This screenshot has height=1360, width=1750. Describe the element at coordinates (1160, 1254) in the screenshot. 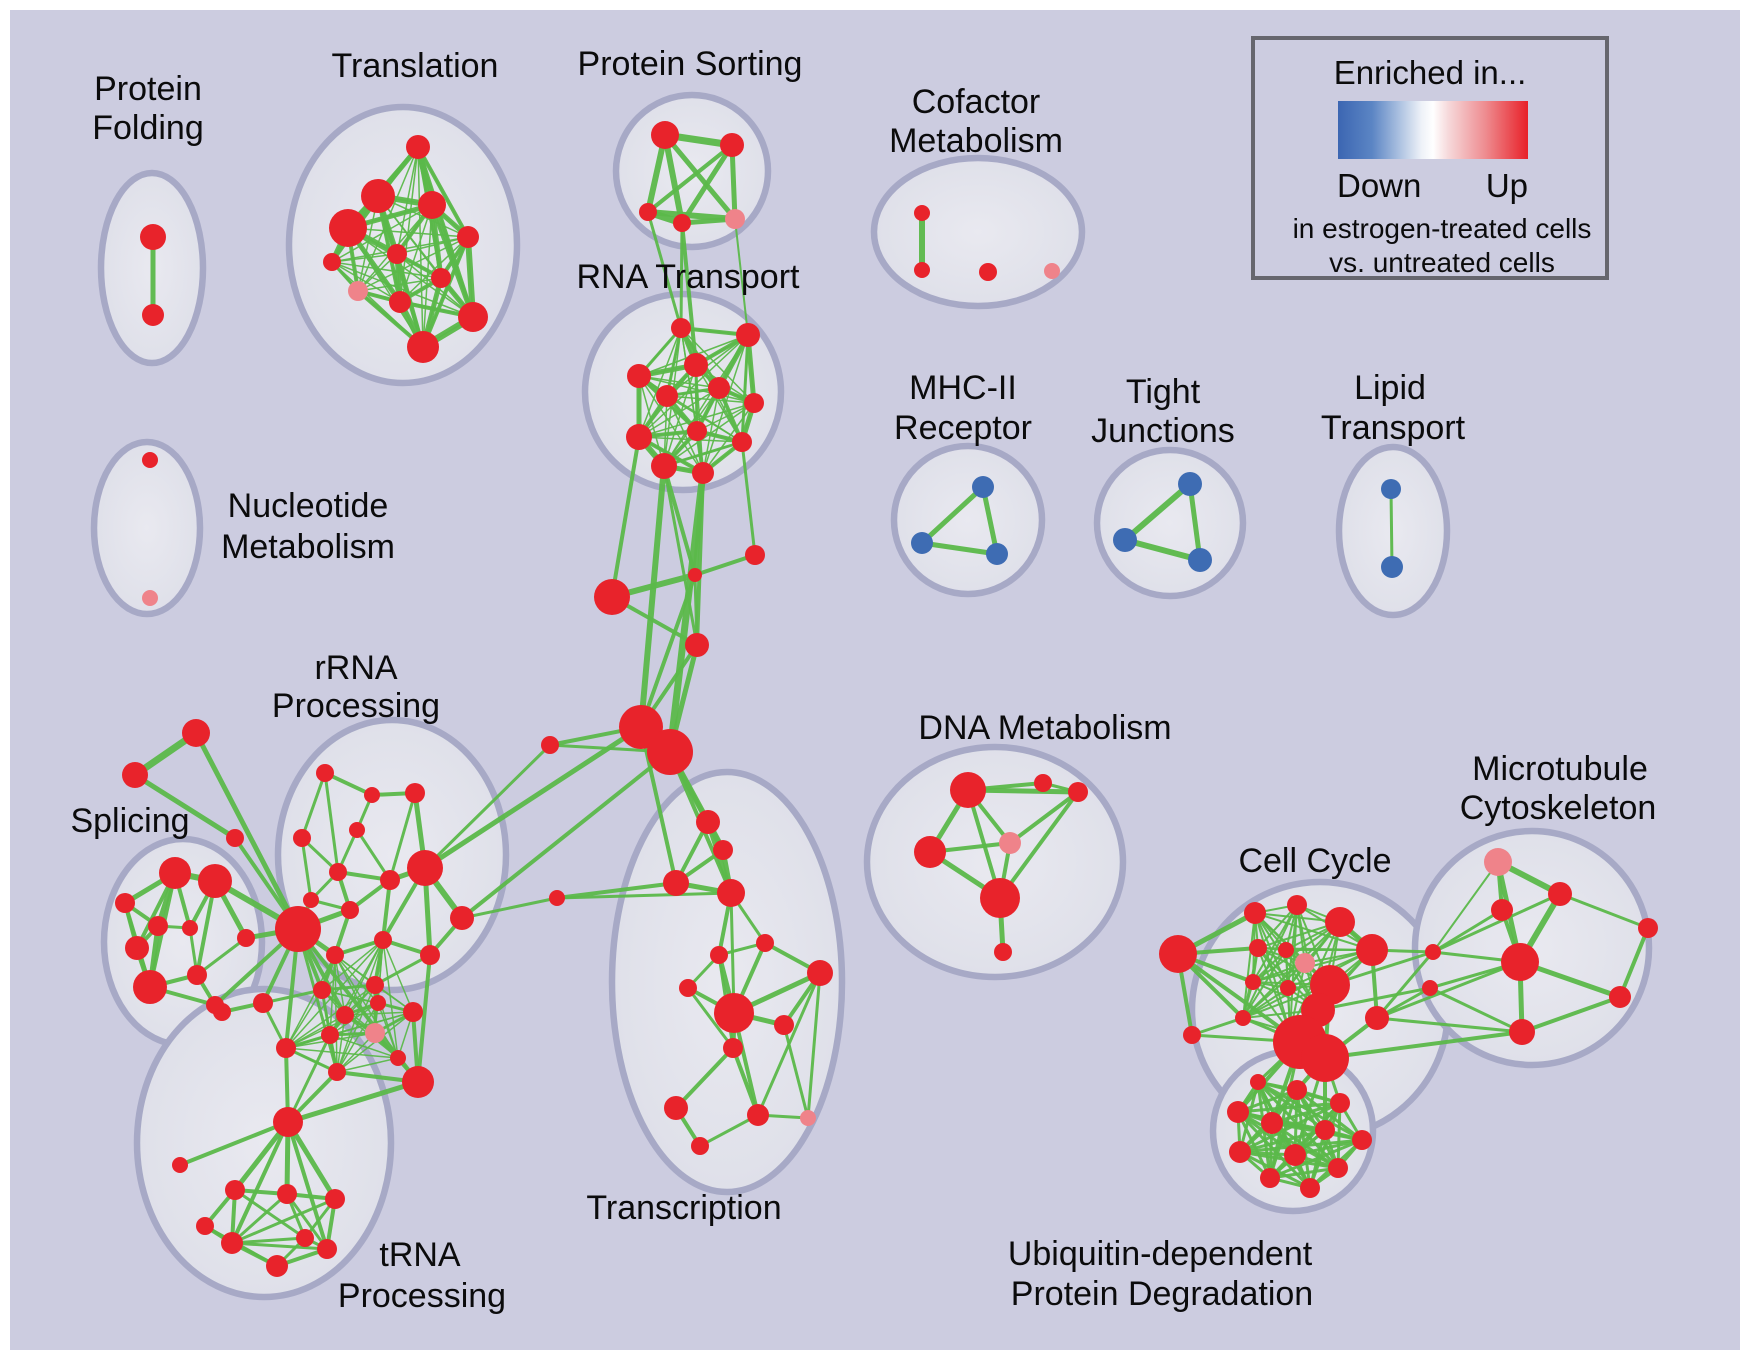

I see `cluster-label-ubiquitin-degradation-line1: Ubiquitin-dependent` at that location.